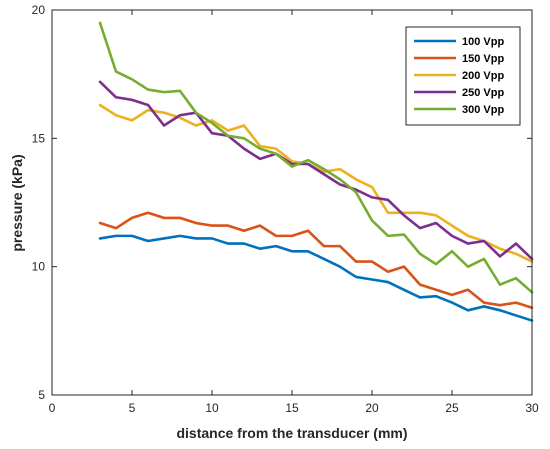 This screenshot has height=449, width=550. What do you see at coordinates (483, 59) in the screenshot?
I see `legend-label-2: 150 Vpp` at bounding box center [483, 59].